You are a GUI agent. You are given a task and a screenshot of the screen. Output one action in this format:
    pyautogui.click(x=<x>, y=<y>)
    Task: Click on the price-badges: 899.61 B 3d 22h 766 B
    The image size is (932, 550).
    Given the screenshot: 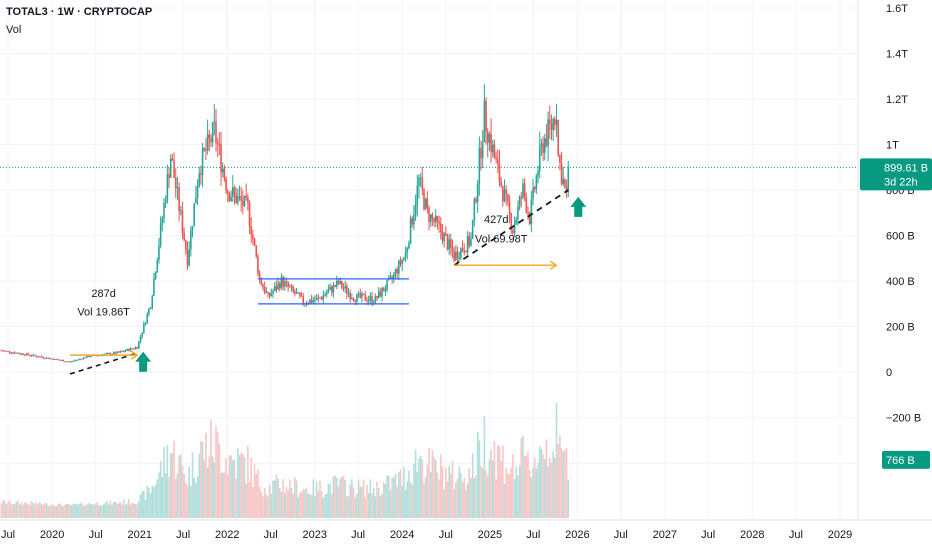 What is the action you would take?
    pyautogui.click(x=896, y=313)
    